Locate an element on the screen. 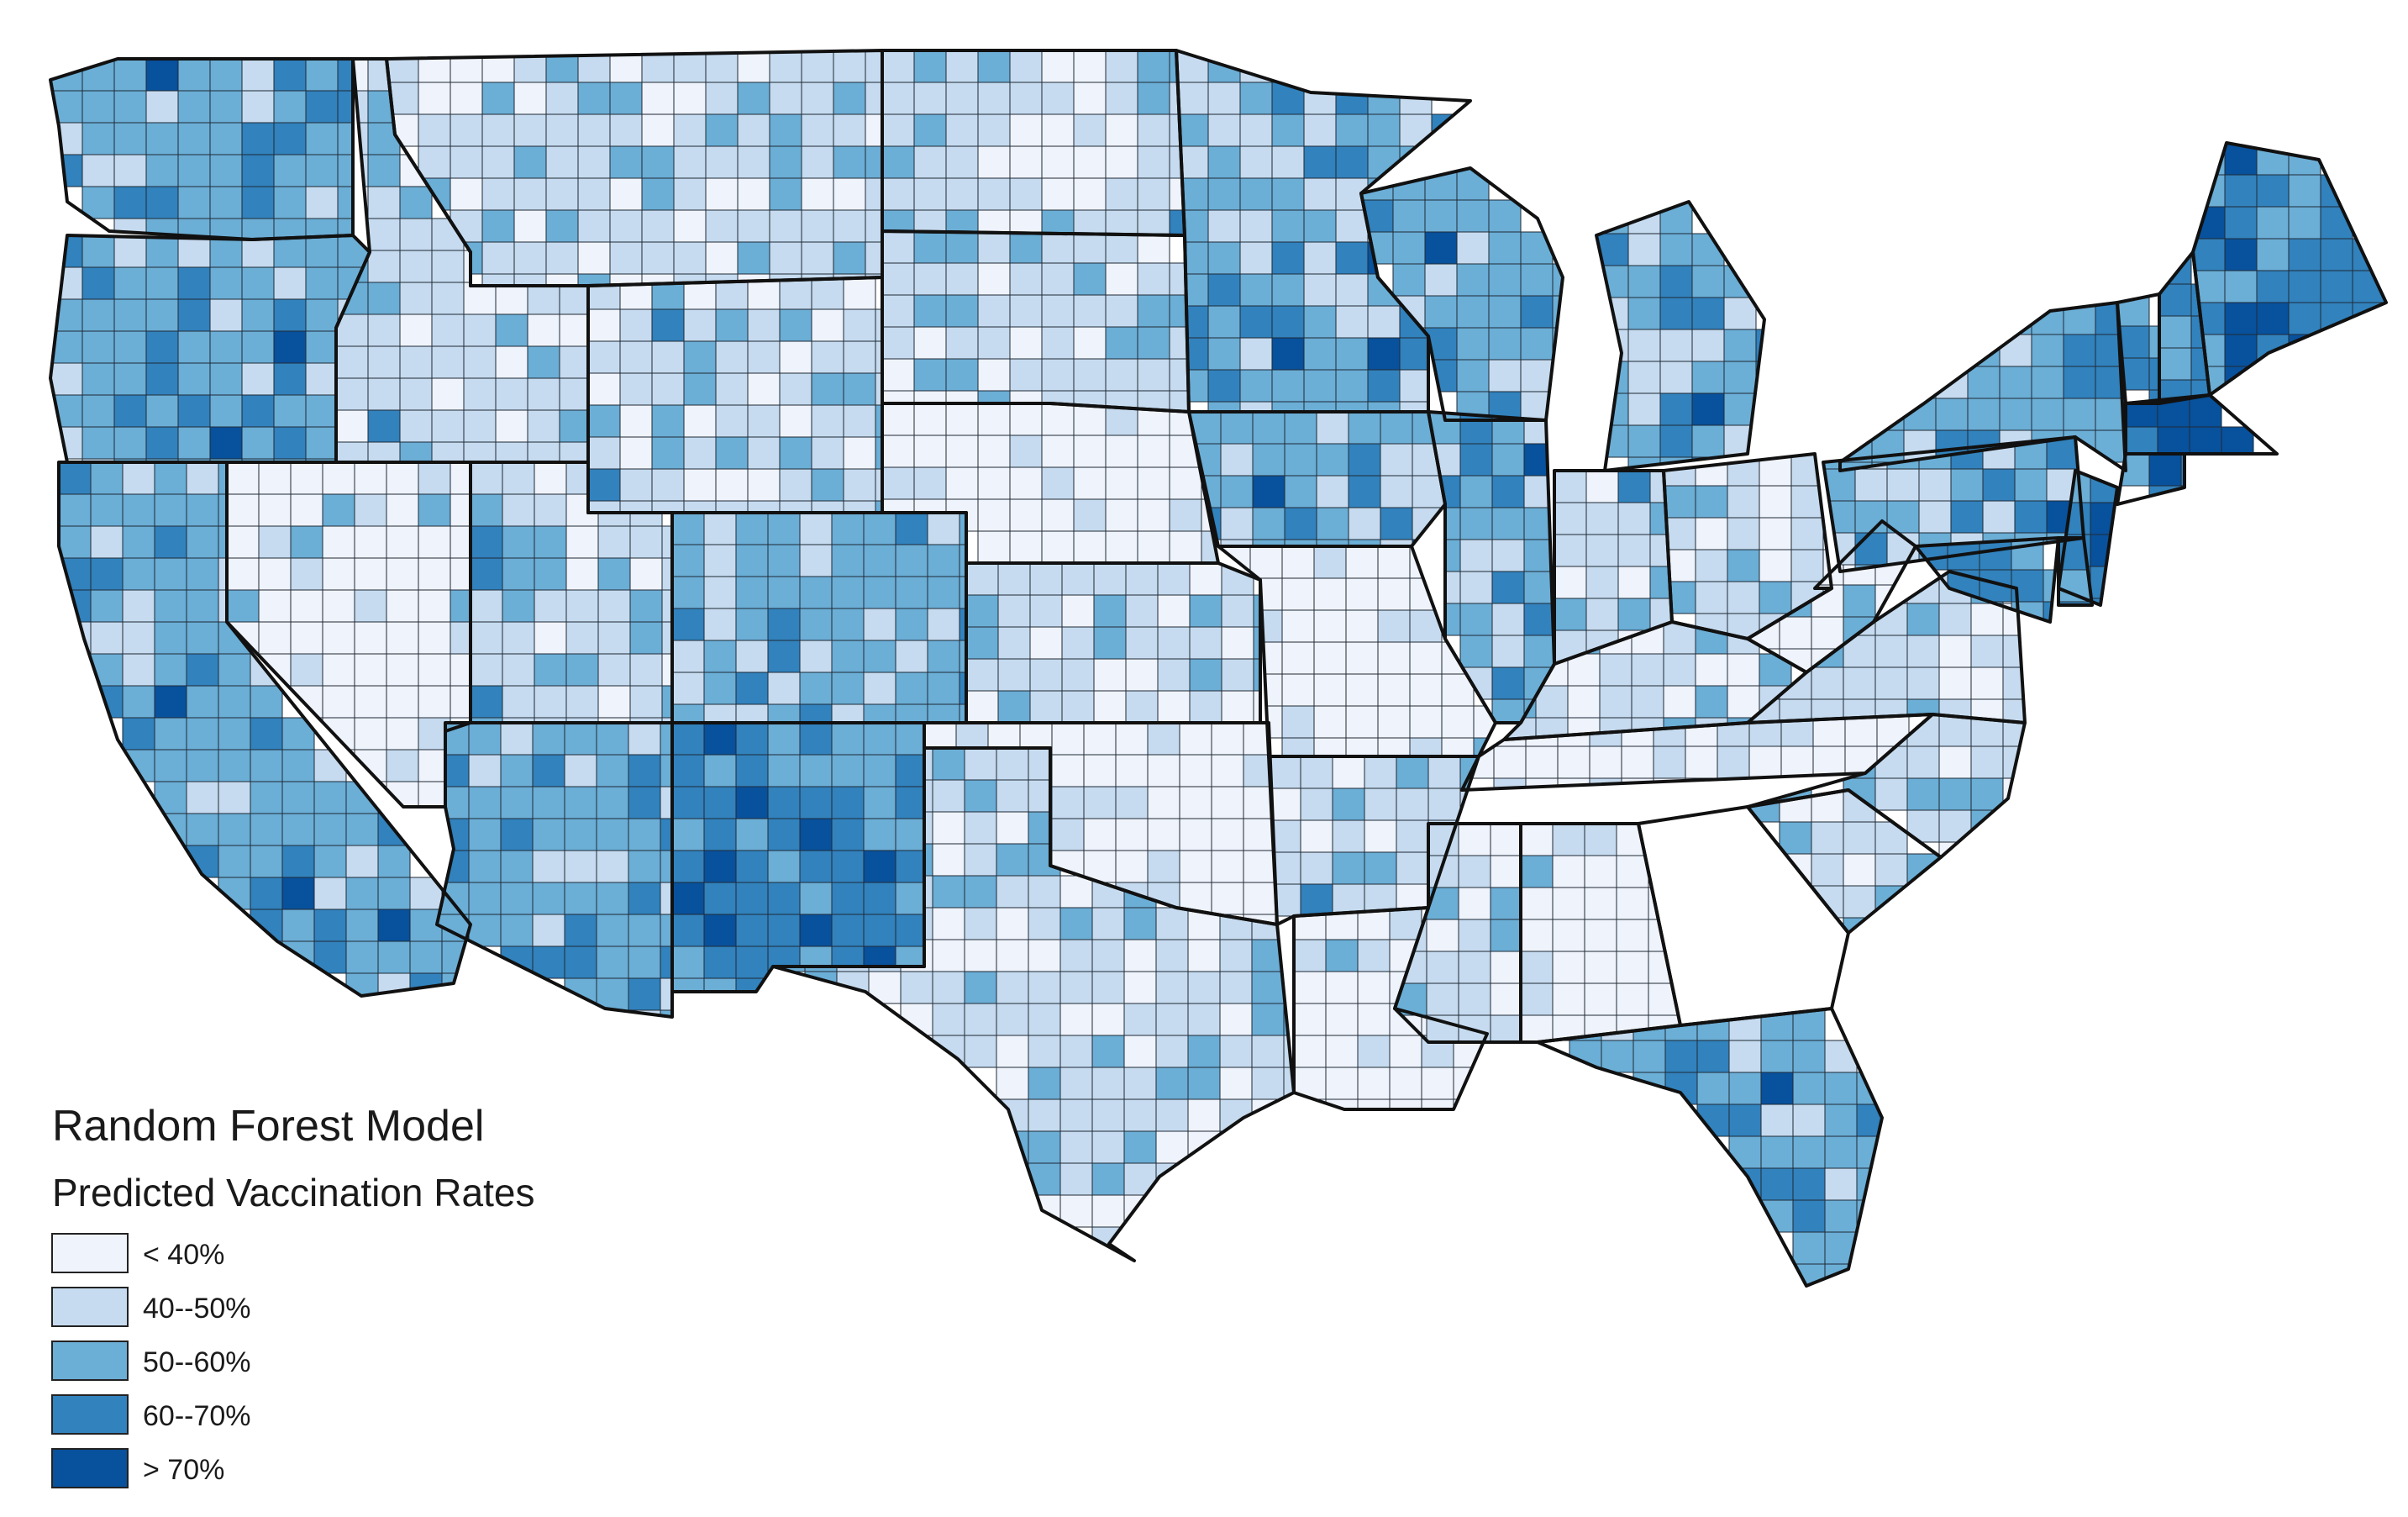 The image size is (2408, 1517). state-border-ks is located at coordinates (1114, 643).